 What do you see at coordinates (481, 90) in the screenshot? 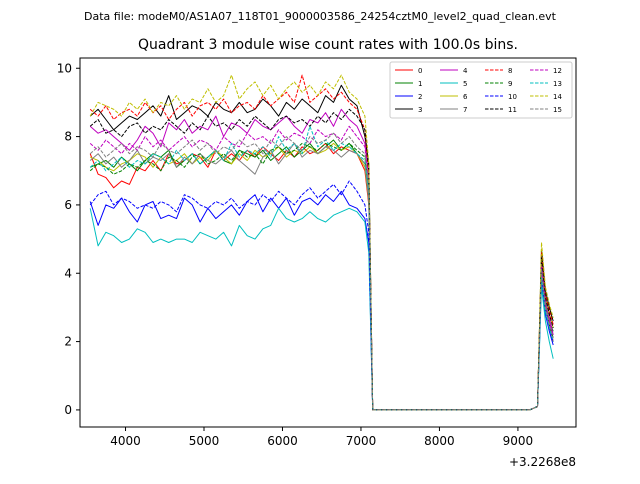
I see `legend-box` at bounding box center [481, 90].